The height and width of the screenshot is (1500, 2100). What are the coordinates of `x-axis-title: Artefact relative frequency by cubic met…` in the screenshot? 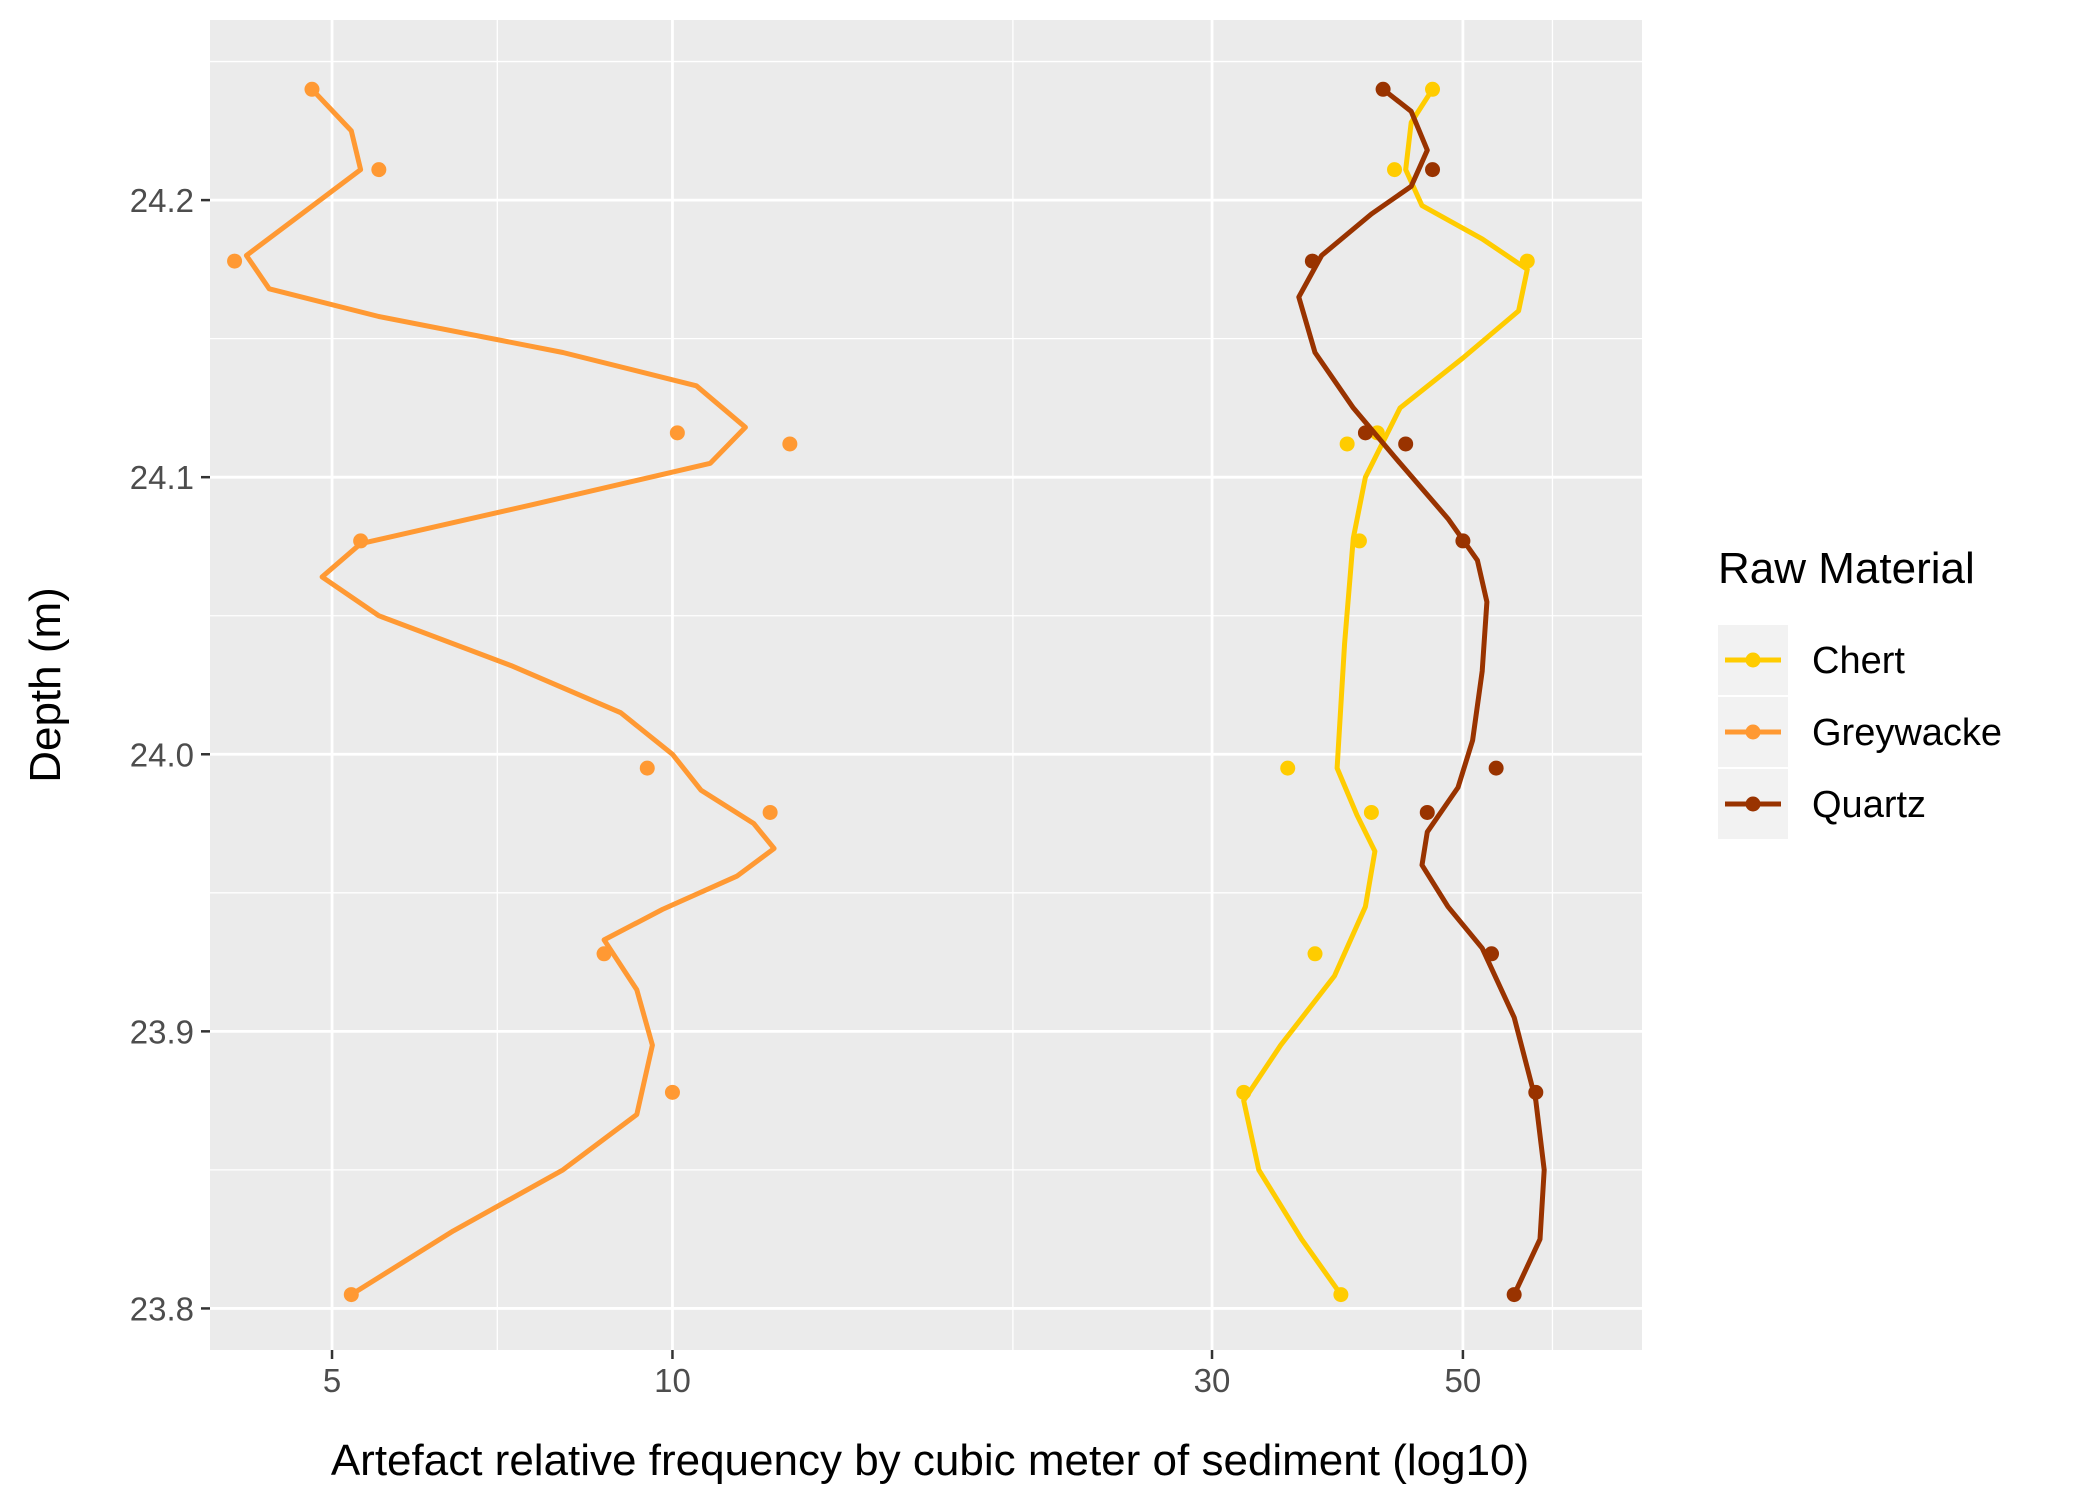 It's located at (930, 1460).